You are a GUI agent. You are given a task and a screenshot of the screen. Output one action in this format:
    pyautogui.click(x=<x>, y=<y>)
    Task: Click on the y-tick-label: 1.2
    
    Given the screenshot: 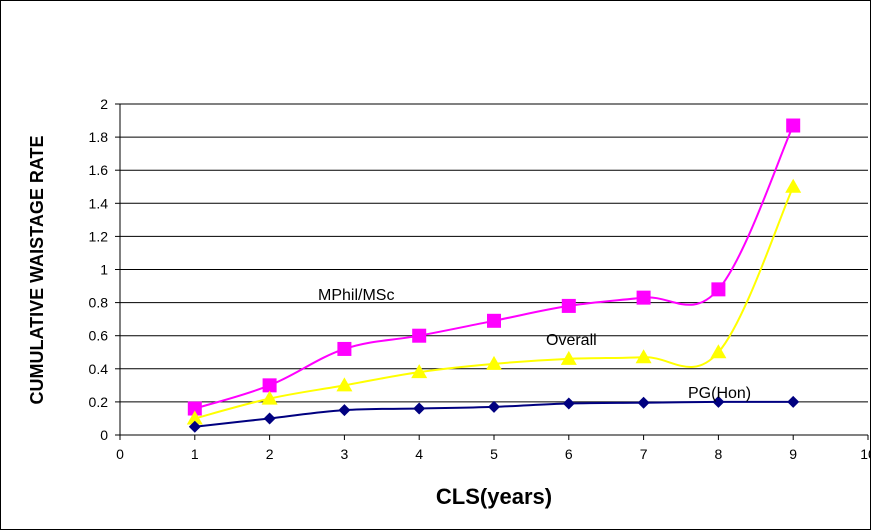 What is the action you would take?
    pyautogui.click(x=99, y=236)
    